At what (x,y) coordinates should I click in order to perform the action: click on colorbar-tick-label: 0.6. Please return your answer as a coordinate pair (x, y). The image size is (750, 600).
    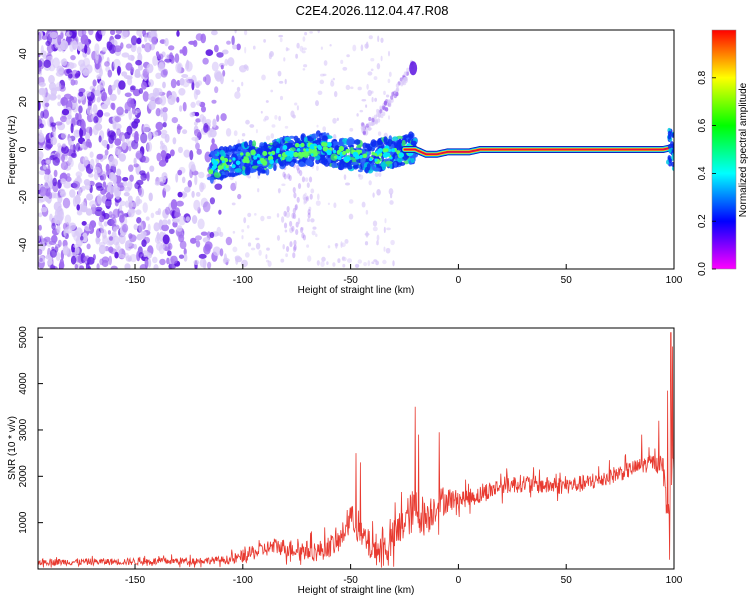
    Looking at the image, I should click on (702, 125).